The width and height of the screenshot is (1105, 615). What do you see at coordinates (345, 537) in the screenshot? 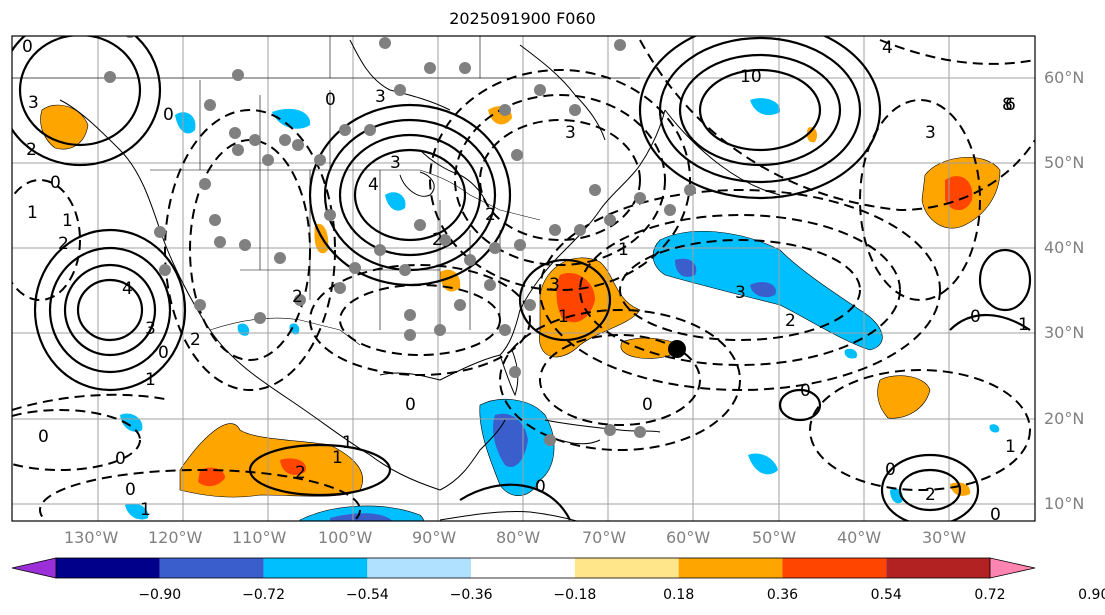
I see `lon-label: 100°W` at bounding box center [345, 537].